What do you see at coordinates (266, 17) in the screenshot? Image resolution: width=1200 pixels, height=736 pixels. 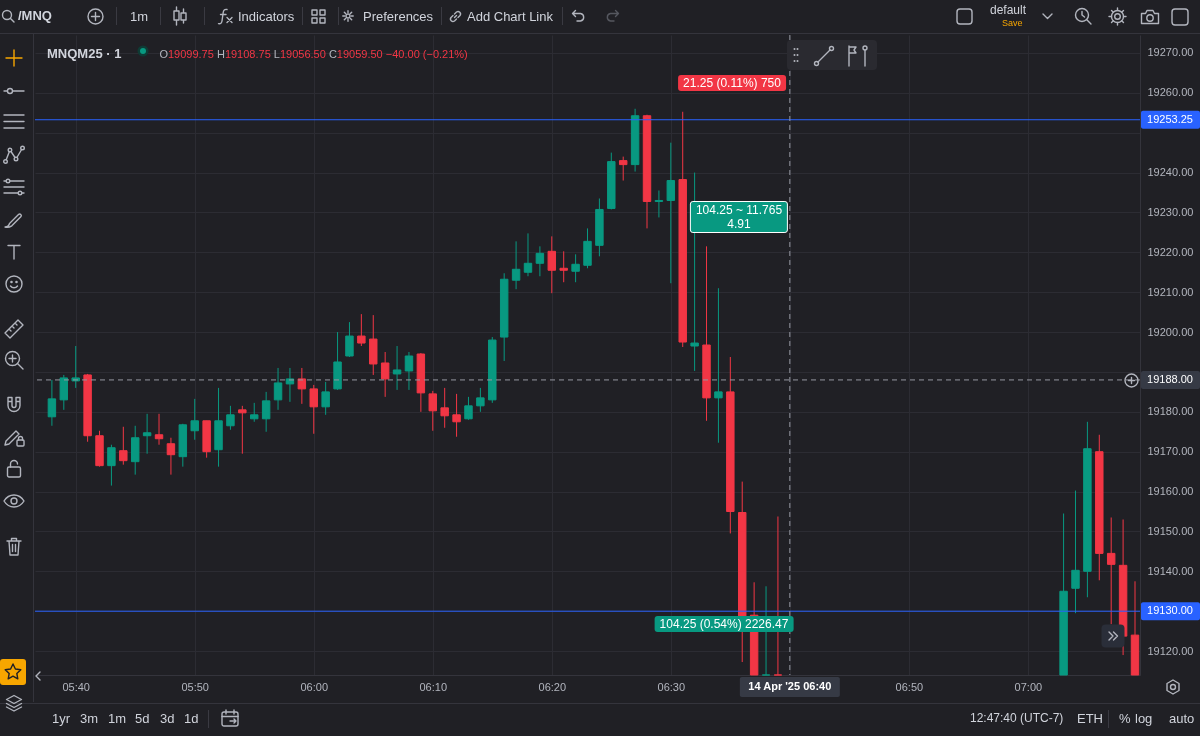 I see `text: Indicators` at bounding box center [266, 17].